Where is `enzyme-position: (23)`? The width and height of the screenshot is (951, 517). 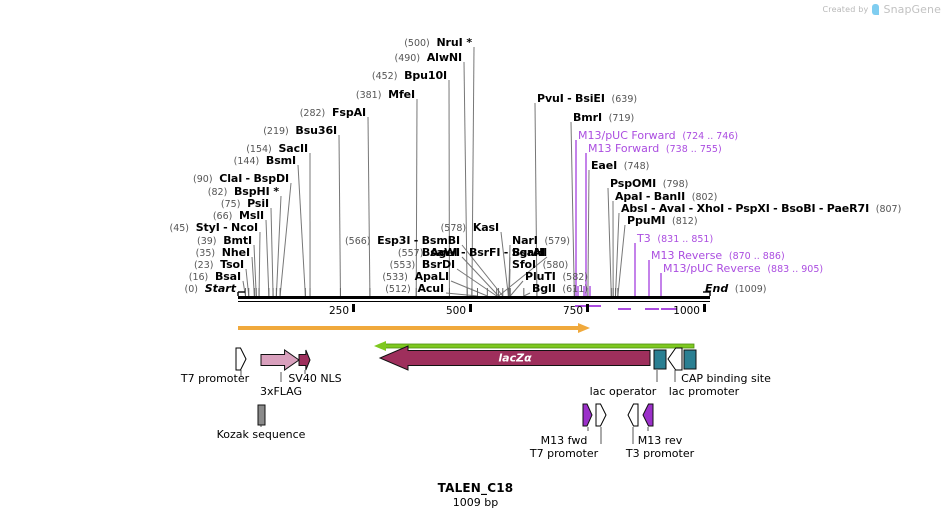 enzyme-position: (23) is located at coordinates (203, 265).